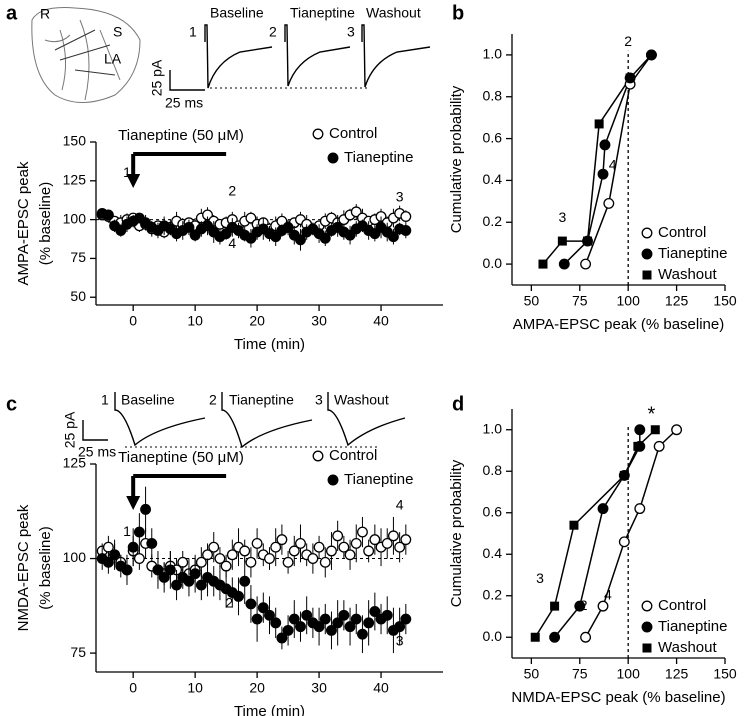 This screenshot has height=716, width=746. Describe the element at coordinates (493, 95) in the screenshot. I see `y-tick-label: 0.8` at that location.